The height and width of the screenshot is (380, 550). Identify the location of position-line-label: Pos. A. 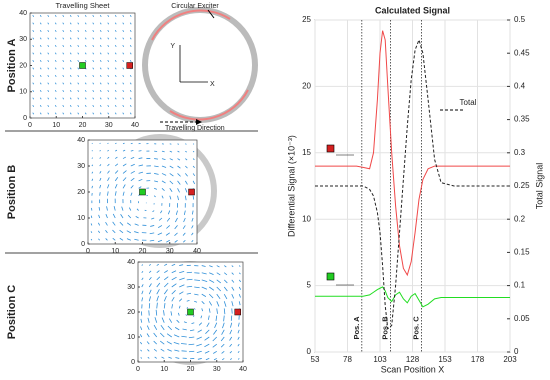
(356, 328).